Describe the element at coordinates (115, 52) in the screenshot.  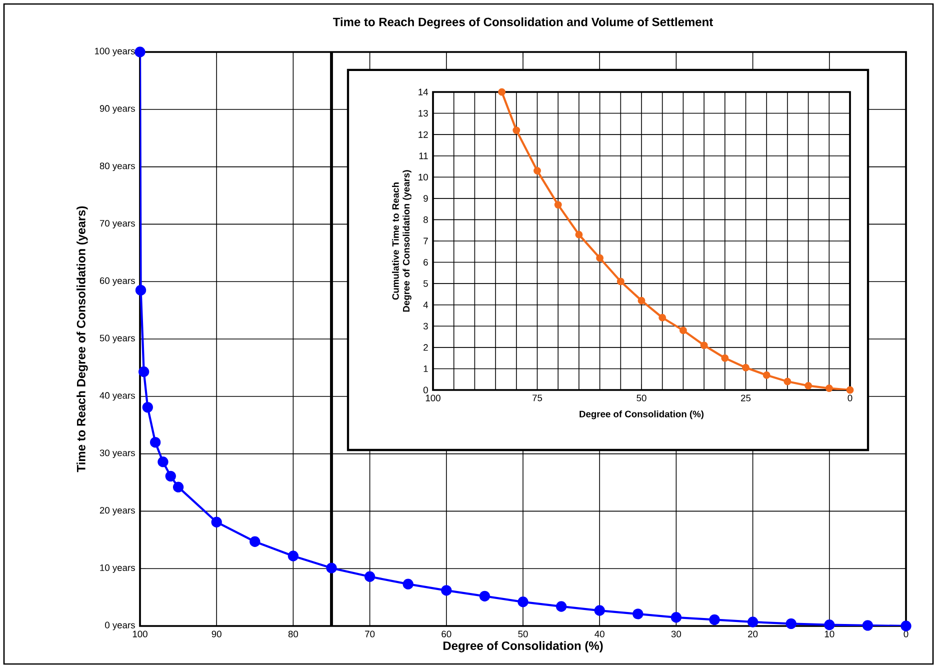
I see `y-tick-label: 100 years` at that location.